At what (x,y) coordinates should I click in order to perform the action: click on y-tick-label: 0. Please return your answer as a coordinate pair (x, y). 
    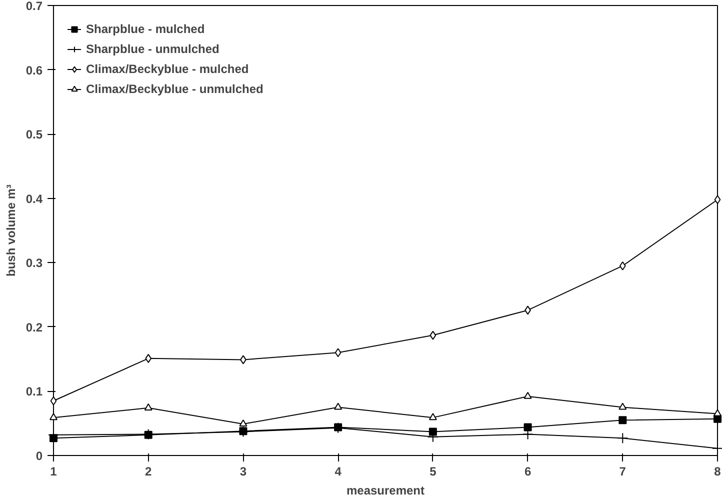
    Looking at the image, I should click on (39, 456).